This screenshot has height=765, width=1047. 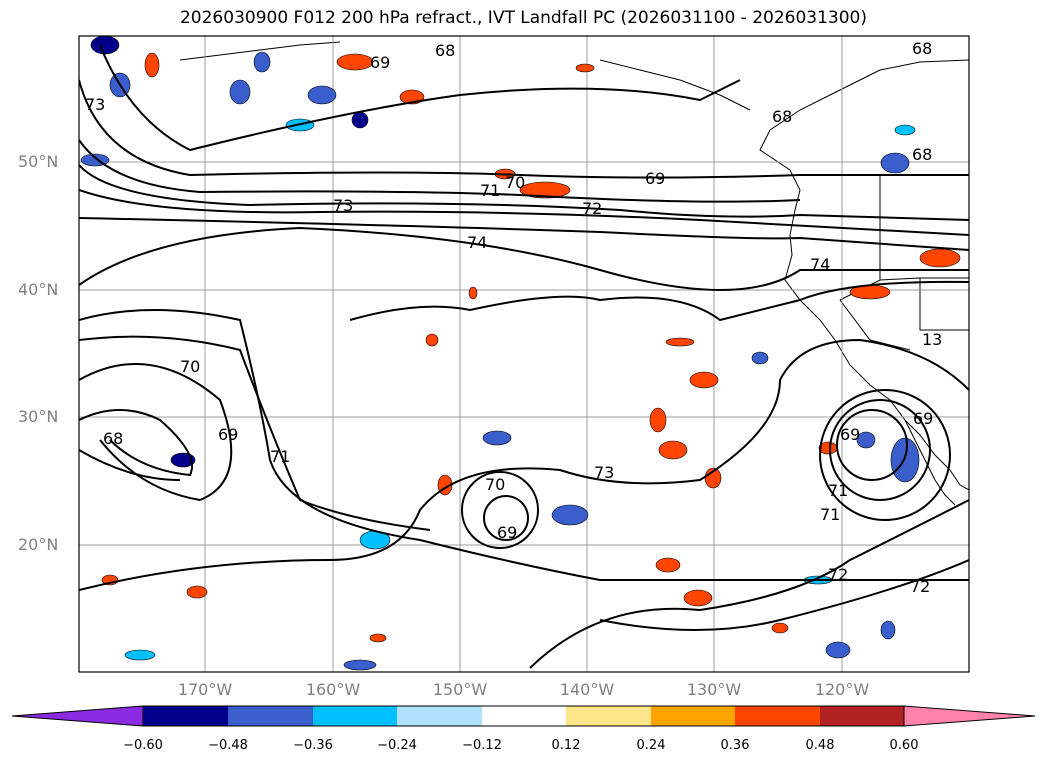 What do you see at coordinates (460, 689) in the screenshot?
I see `lon-label-150w: 150°W` at bounding box center [460, 689].